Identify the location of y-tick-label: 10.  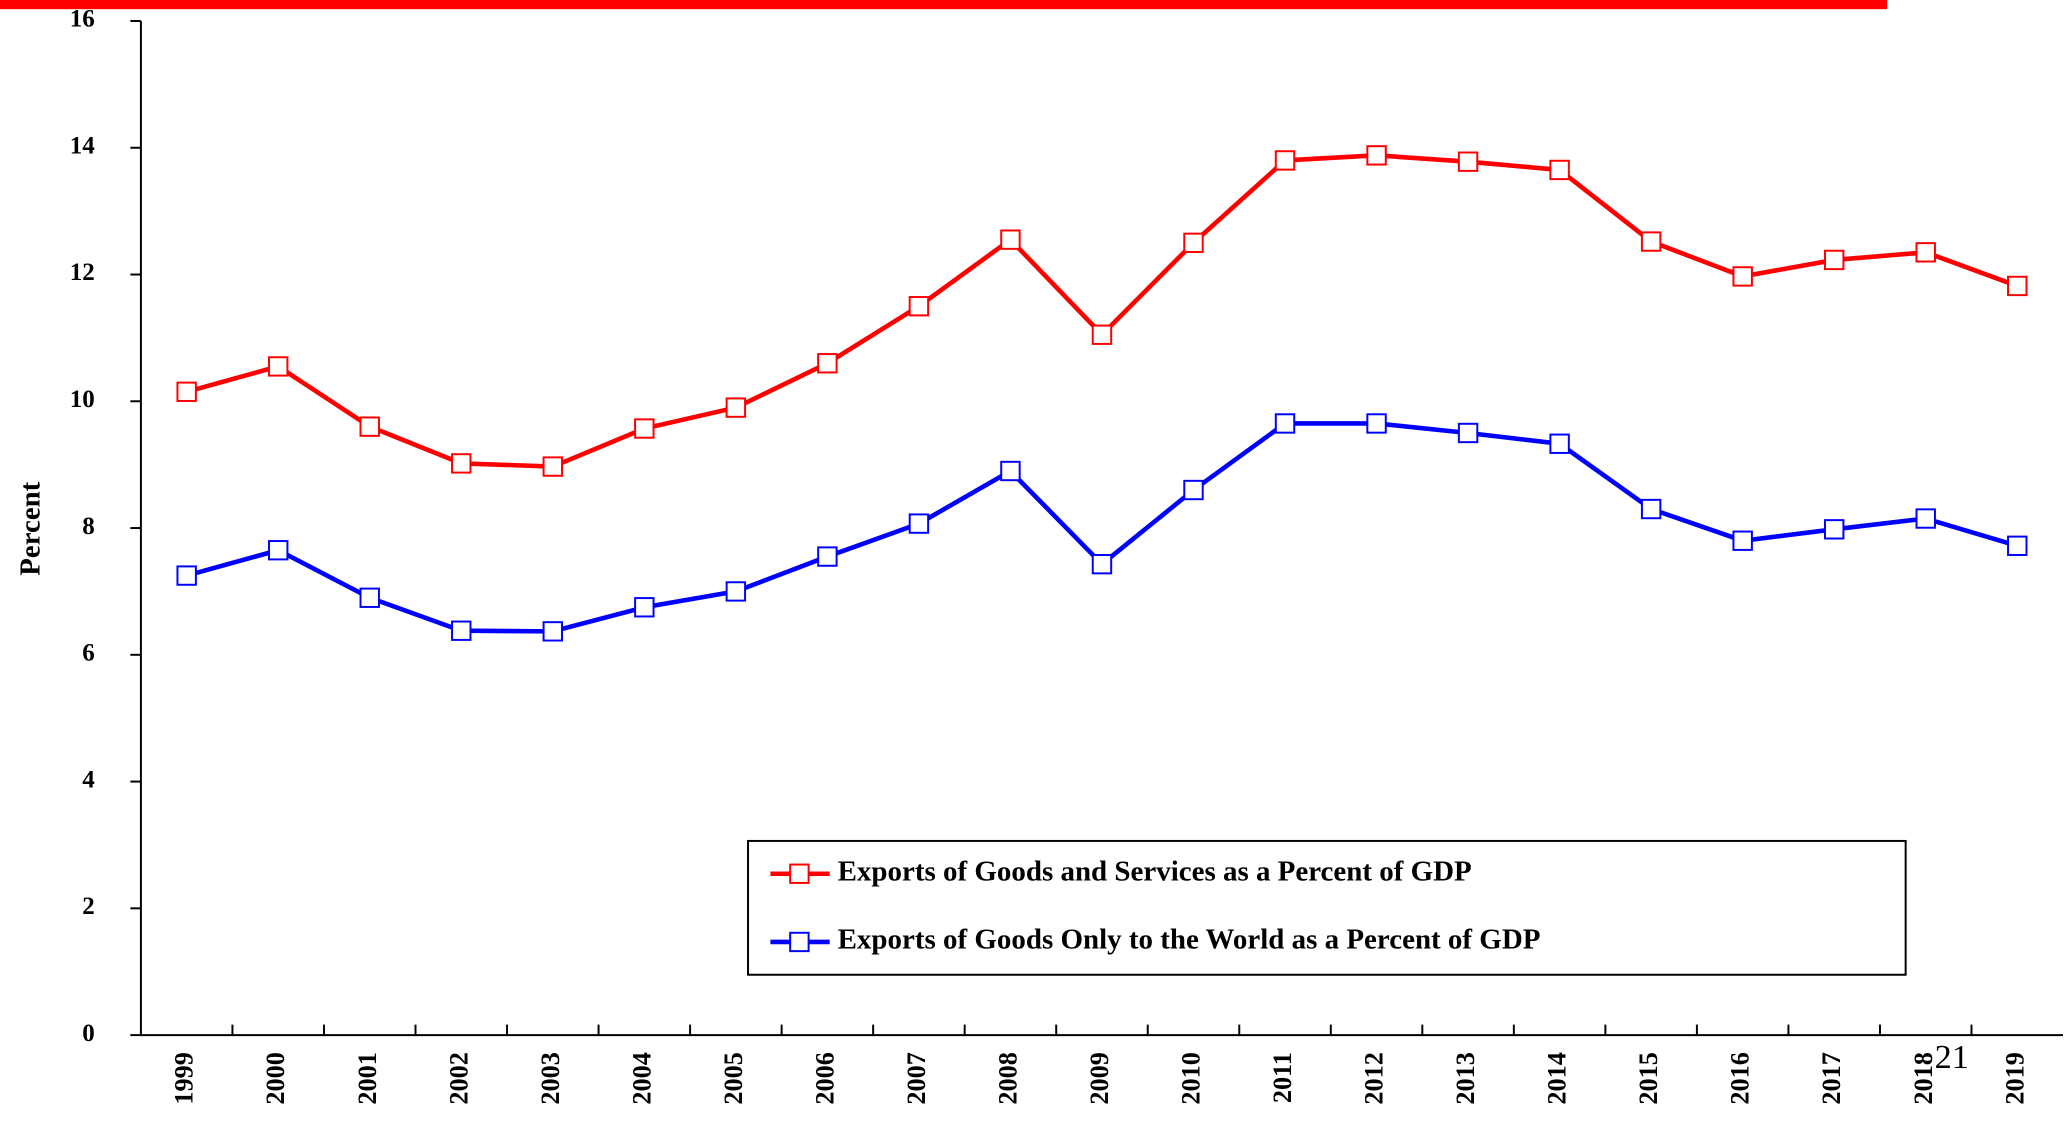
(82, 399).